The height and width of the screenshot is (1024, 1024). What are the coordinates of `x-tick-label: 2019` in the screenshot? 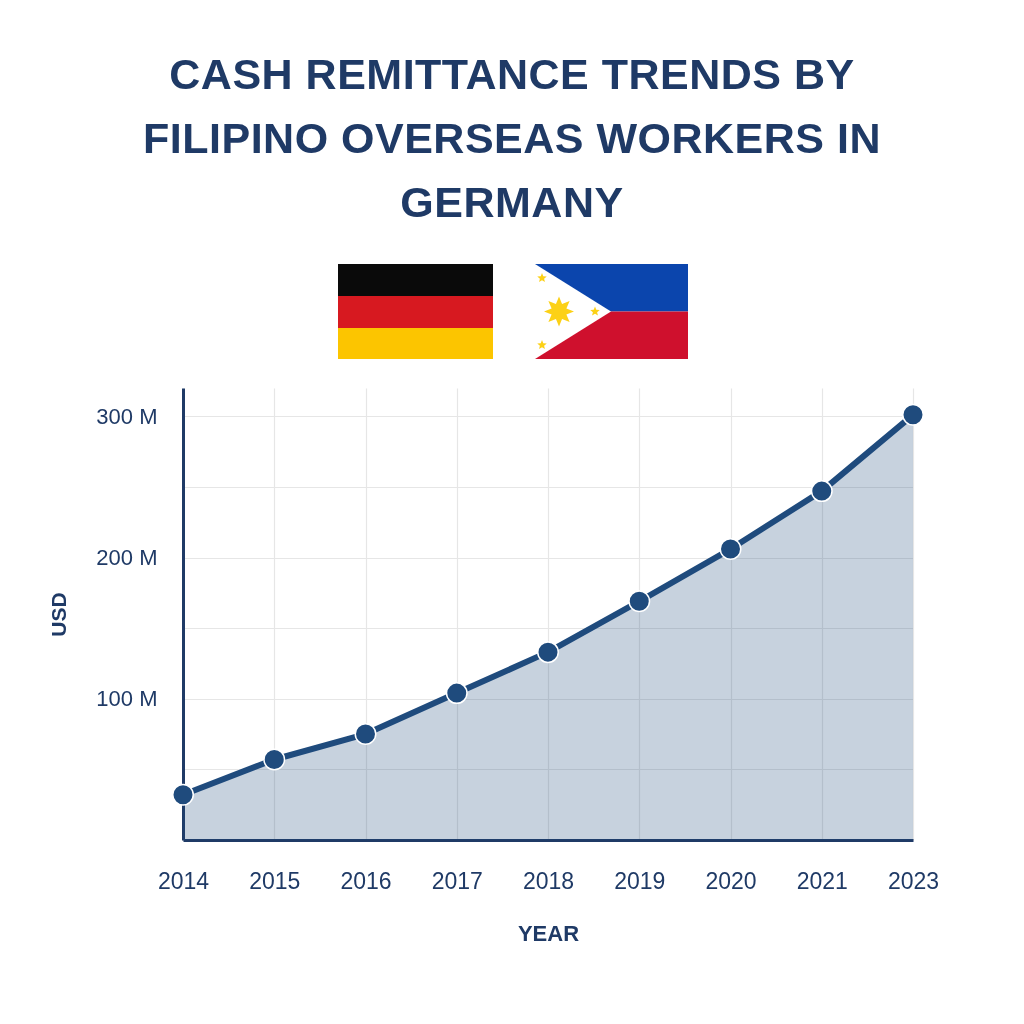 It's located at (640, 880).